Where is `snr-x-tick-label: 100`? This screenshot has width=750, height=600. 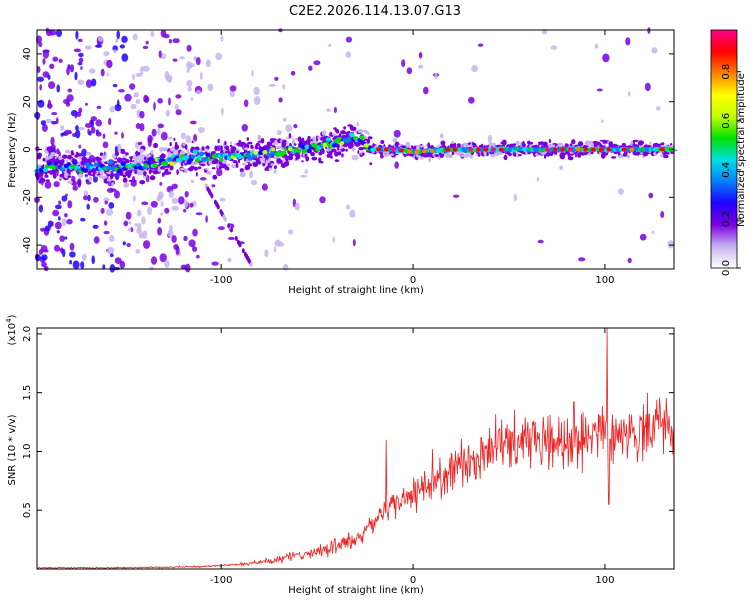
snr-x-tick-label: 100 is located at coordinates (604, 580).